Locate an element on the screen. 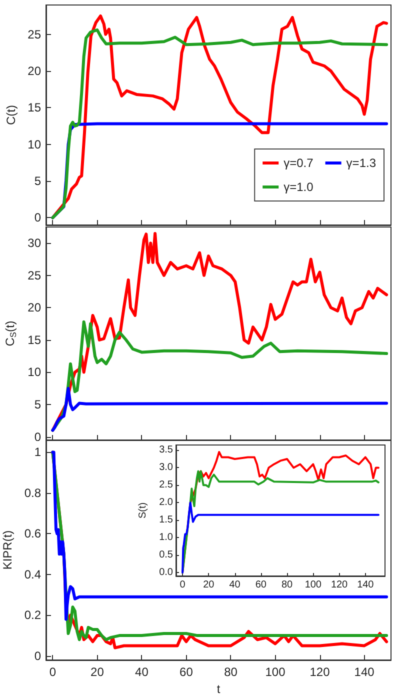 The image size is (399, 696). y-tick-label: 0.4 is located at coordinates (33, 574).